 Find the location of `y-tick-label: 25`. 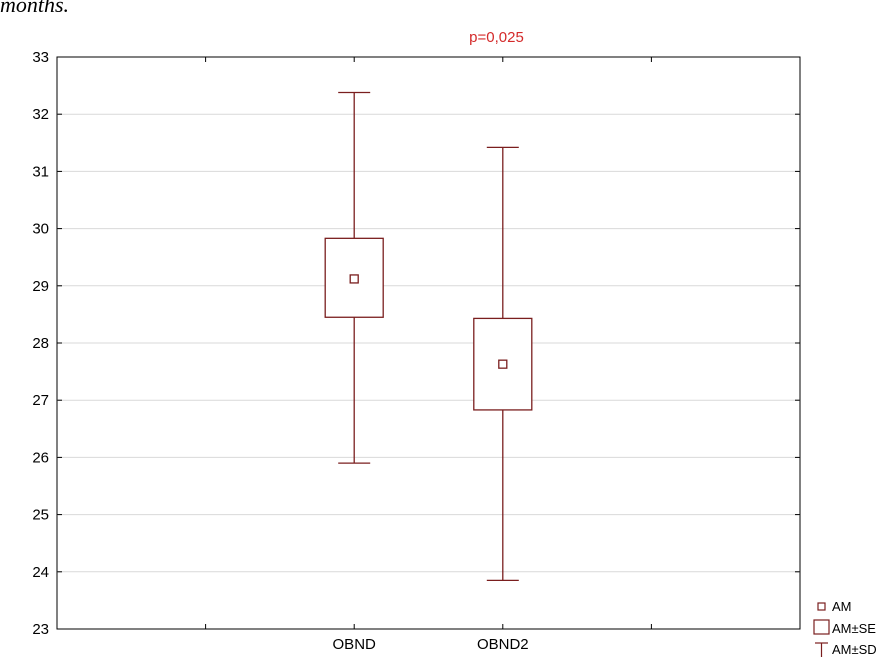

y-tick-label: 25 is located at coordinates (40, 515).